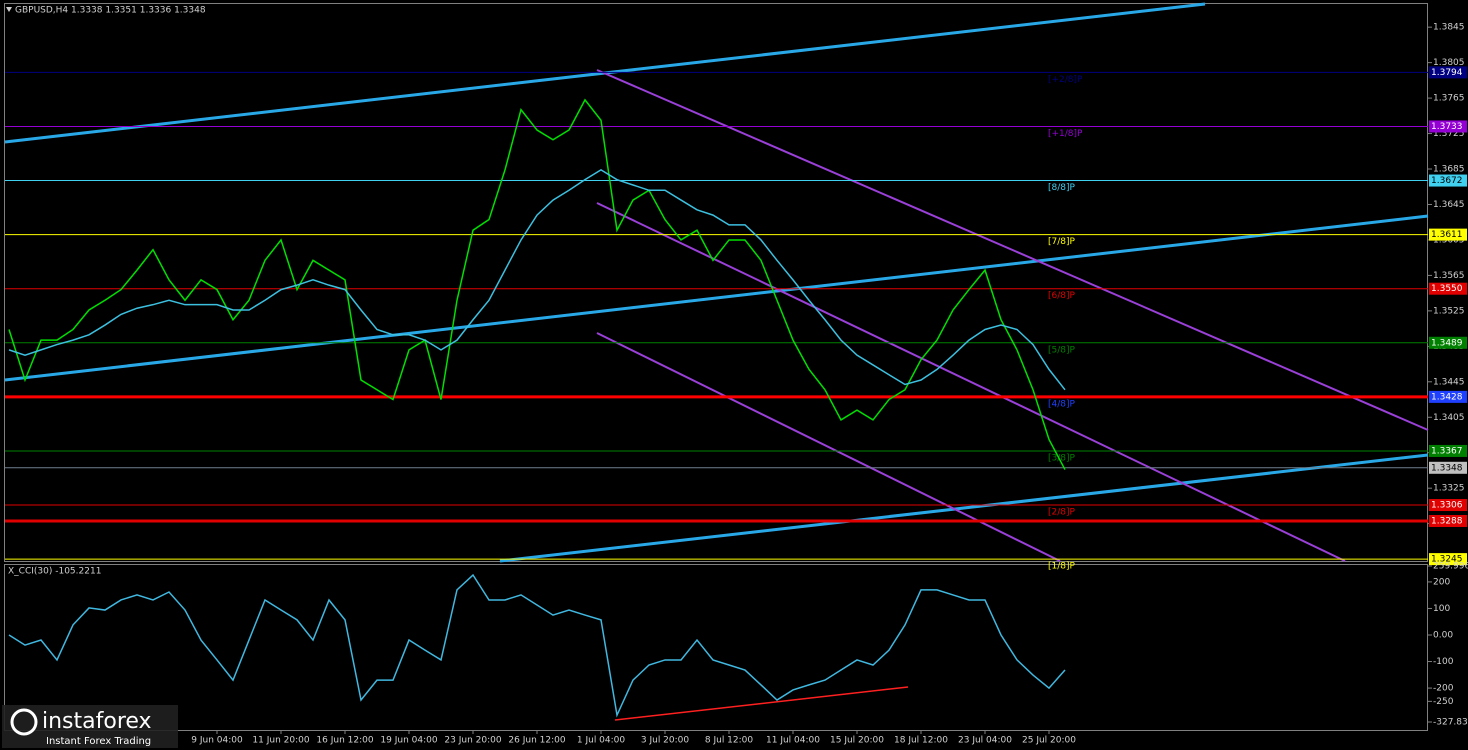 The image size is (1468, 750). What do you see at coordinates (9, 9) in the screenshot?
I see `menu-arrow` at bounding box center [9, 9].